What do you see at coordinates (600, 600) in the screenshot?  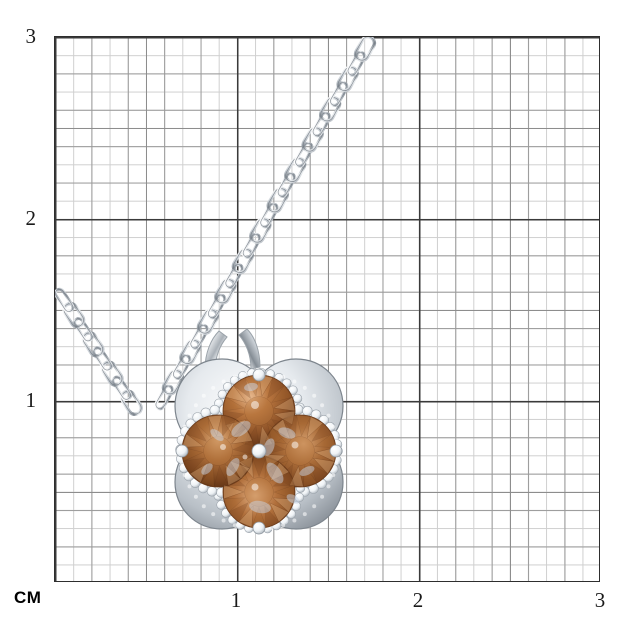 I see `x-tick-3: 3` at bounding box center [600, 600].